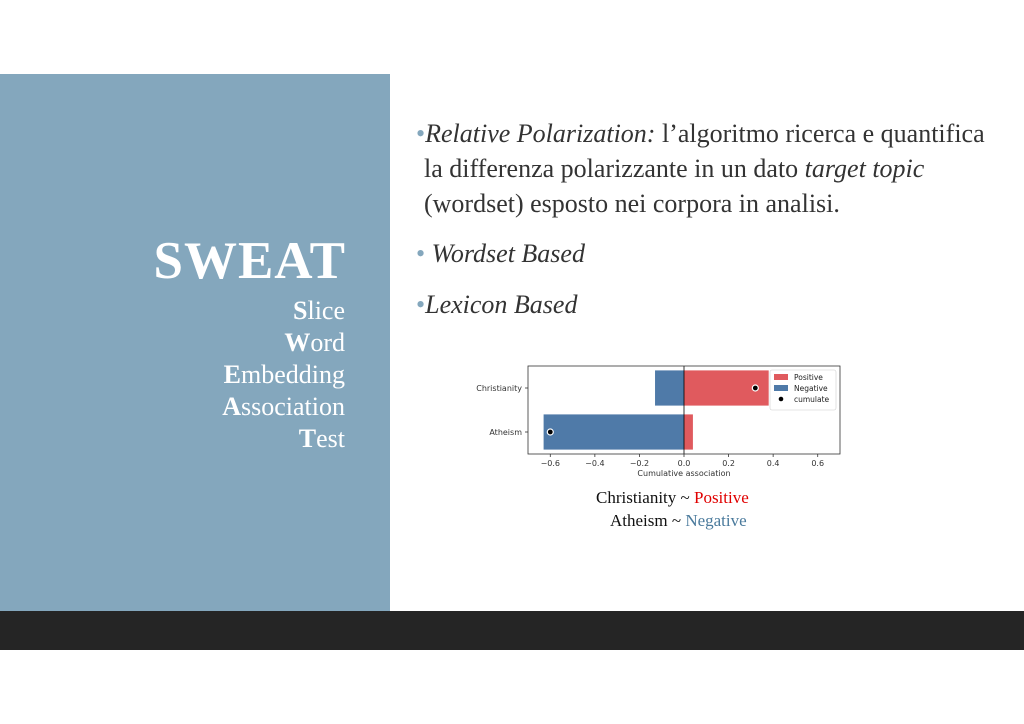 Image resolution: width=1024 pixels, height=724 pixels. I want to click on acronym-letter: A, so click(231, 406).